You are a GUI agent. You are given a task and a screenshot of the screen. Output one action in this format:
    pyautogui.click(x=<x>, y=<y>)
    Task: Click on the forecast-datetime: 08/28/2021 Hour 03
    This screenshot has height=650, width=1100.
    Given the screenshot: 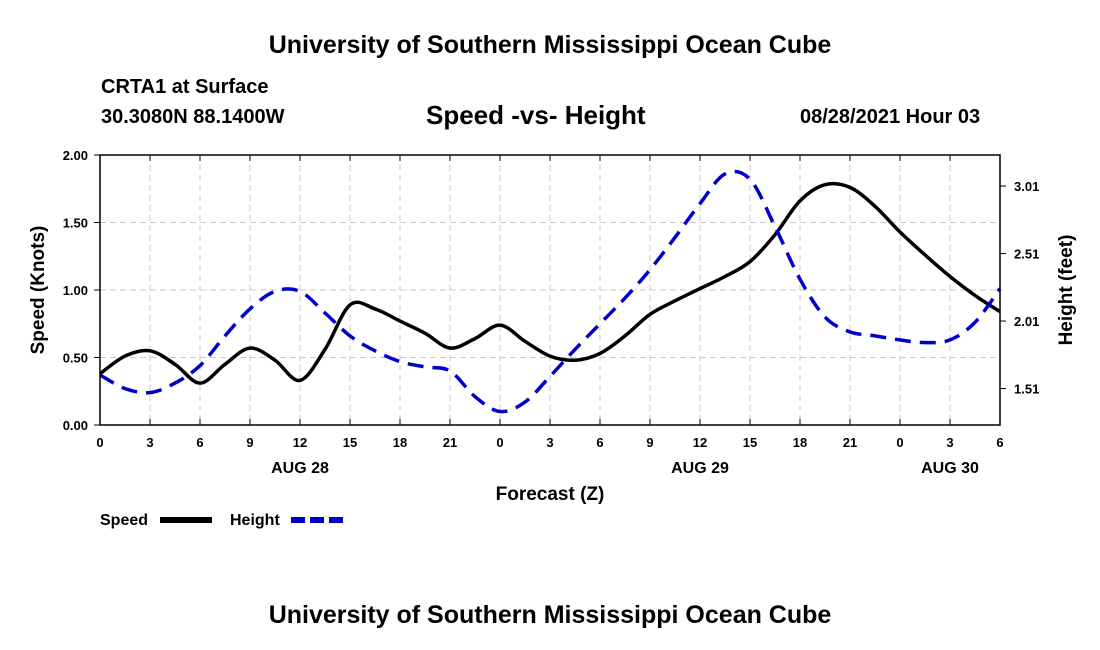 What is the action you would take?
    pyautogui.click(x=890, y=117)
    